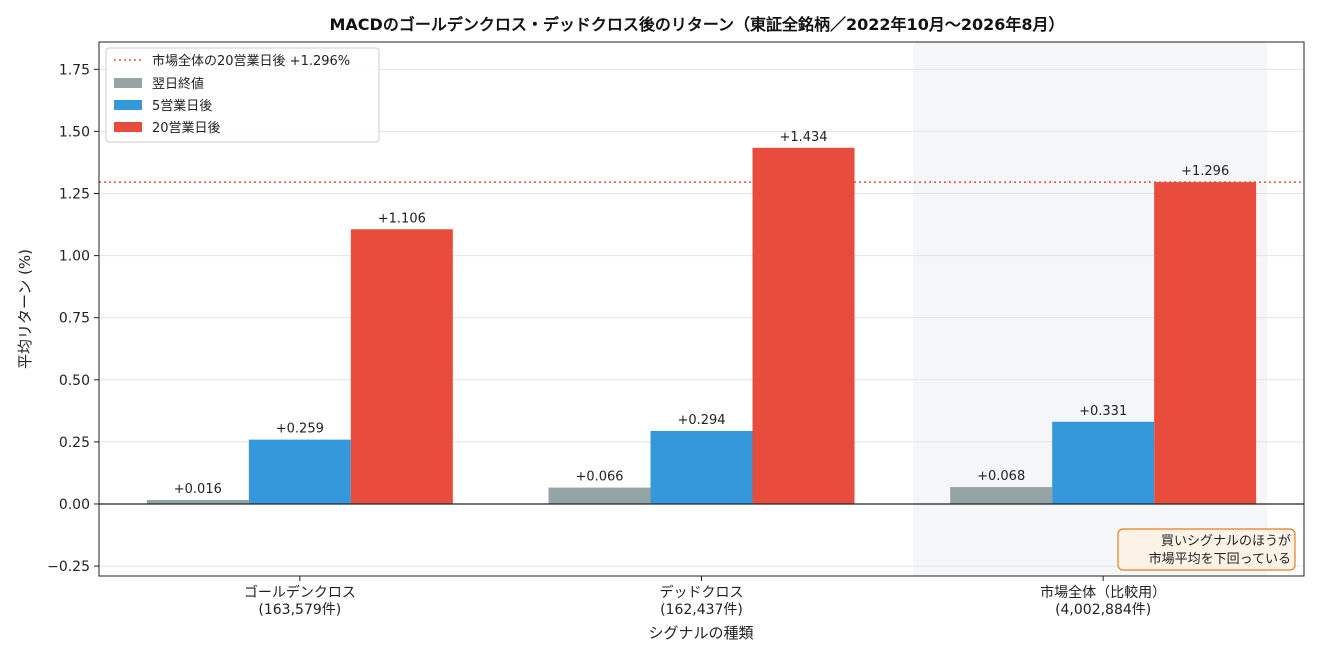 Image resolution: width=1320 pixels, height=660 pixels. Describe the element at coordinates (300, 429) in the screenshot. I see `bar-value-label: +0.259` at that location.